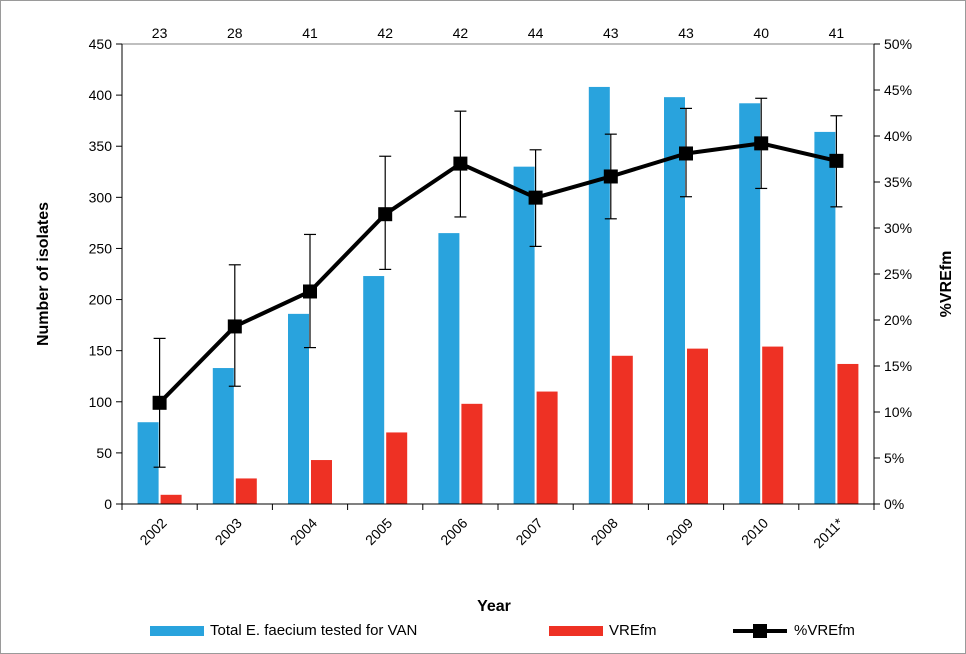  I want to click on x-tick-label: 2010, so click(754, 531).